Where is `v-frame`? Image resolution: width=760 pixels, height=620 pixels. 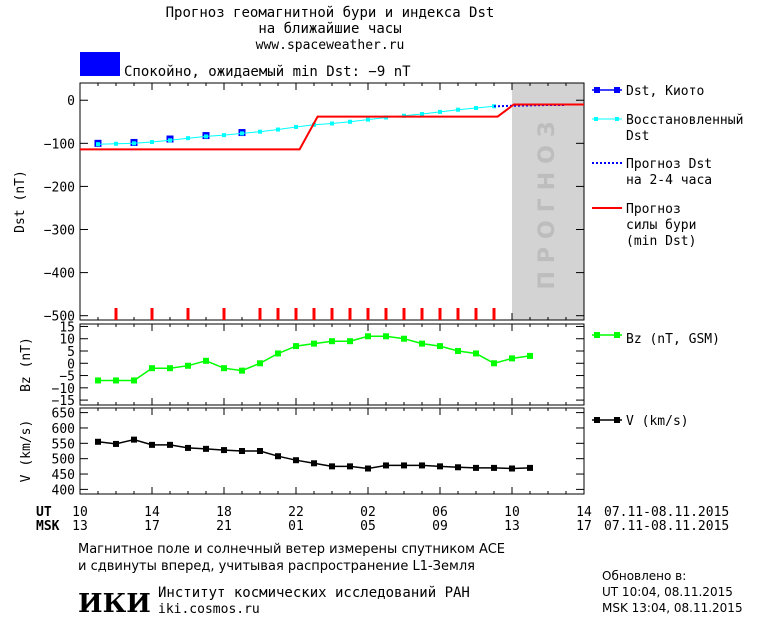 v-frame is located at coordinates (332, 451).